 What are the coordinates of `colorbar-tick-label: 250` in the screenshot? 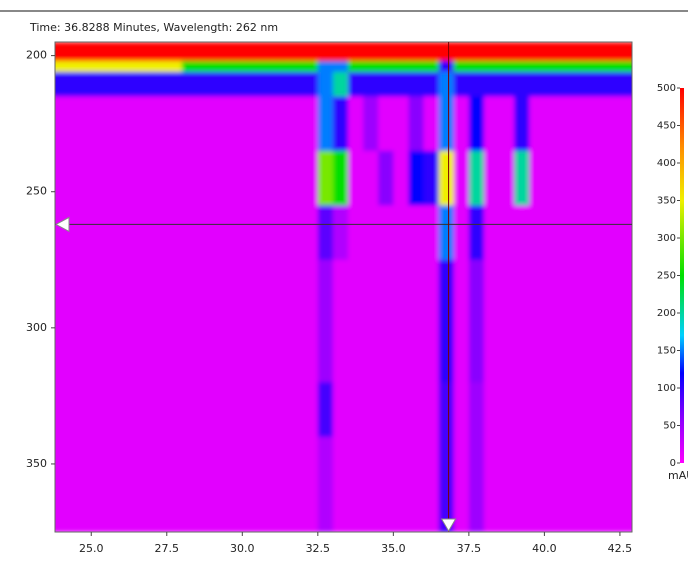 It's located at (666, 276).